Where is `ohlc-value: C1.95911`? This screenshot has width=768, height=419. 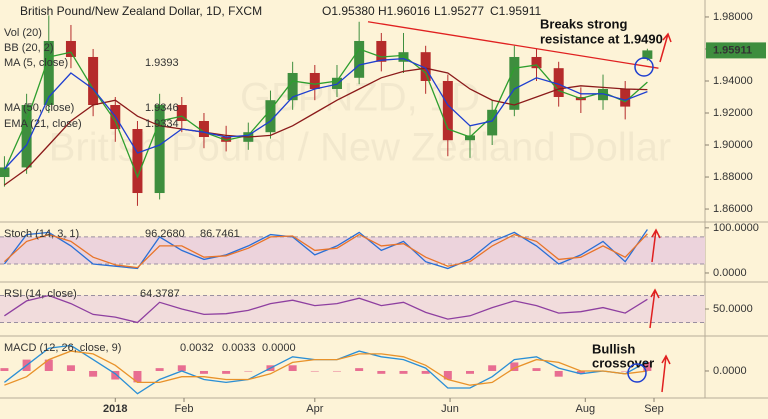 ohlc-value: C1.95911 is located at coordinates (515, 11).